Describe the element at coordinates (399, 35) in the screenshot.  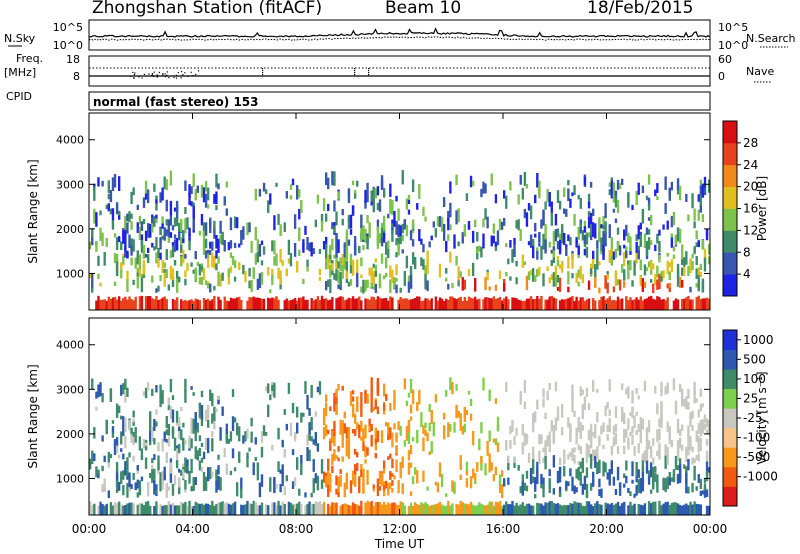
I see `nsky-panel-frame` at that location.